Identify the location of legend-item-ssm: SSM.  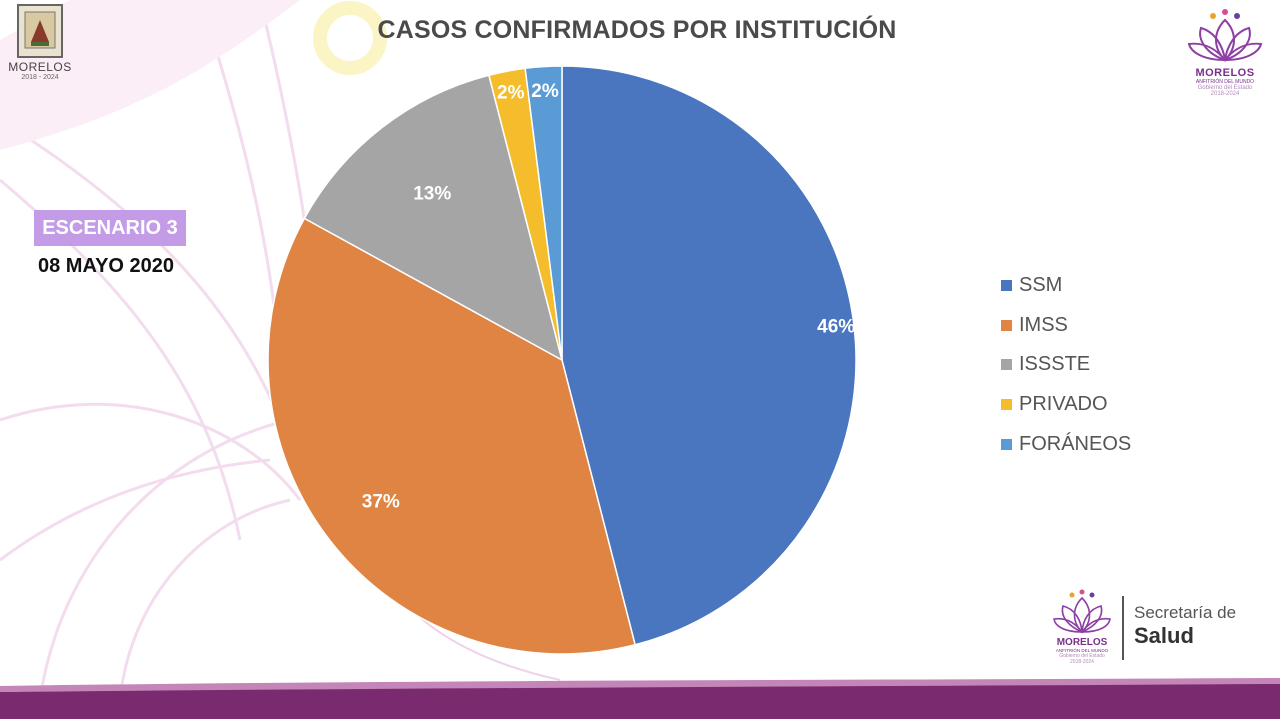
(1066, 286).